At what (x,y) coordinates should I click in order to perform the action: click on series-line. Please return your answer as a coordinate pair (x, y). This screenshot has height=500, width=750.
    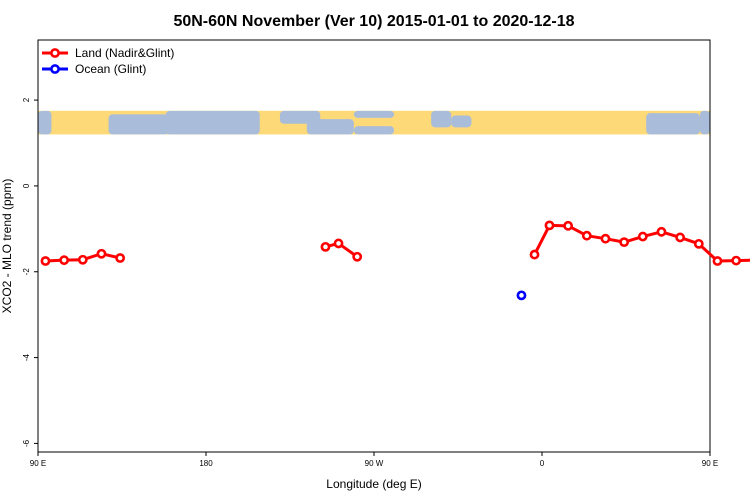
    Looking at the image, I should click on (641, 243).